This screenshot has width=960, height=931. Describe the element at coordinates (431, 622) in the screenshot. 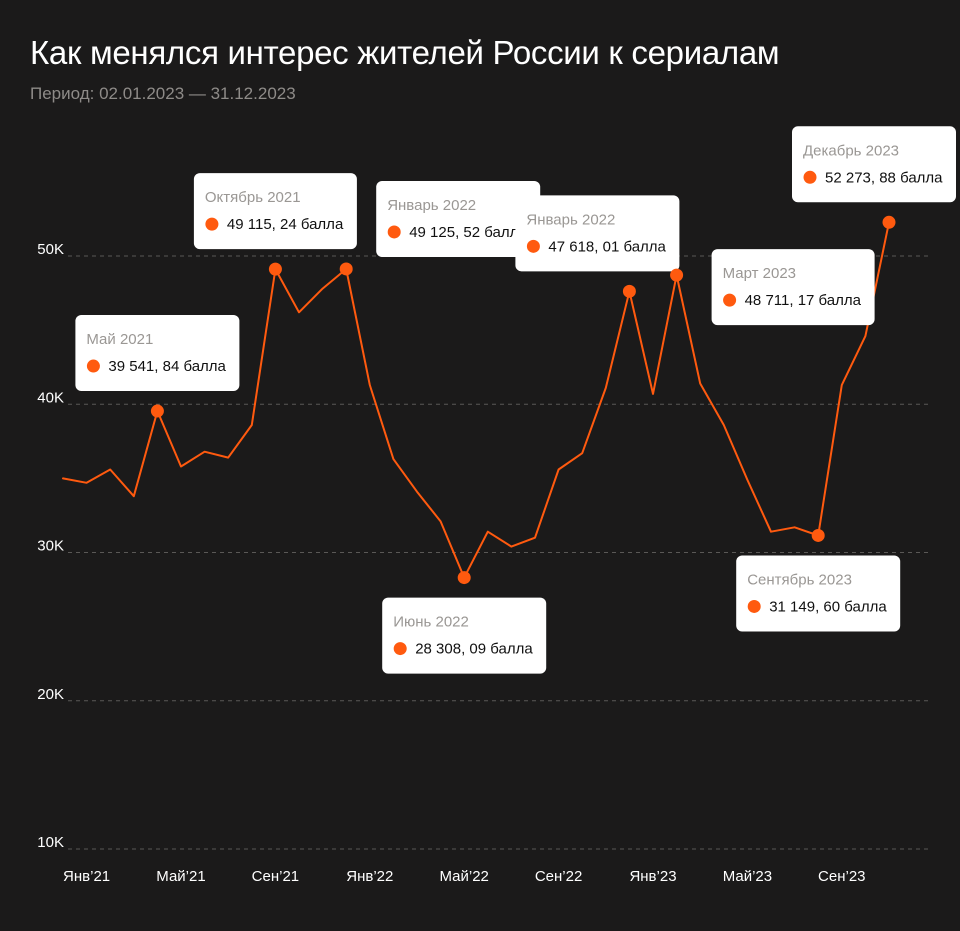

I see `callout-title: Июнь 2022` at that location.